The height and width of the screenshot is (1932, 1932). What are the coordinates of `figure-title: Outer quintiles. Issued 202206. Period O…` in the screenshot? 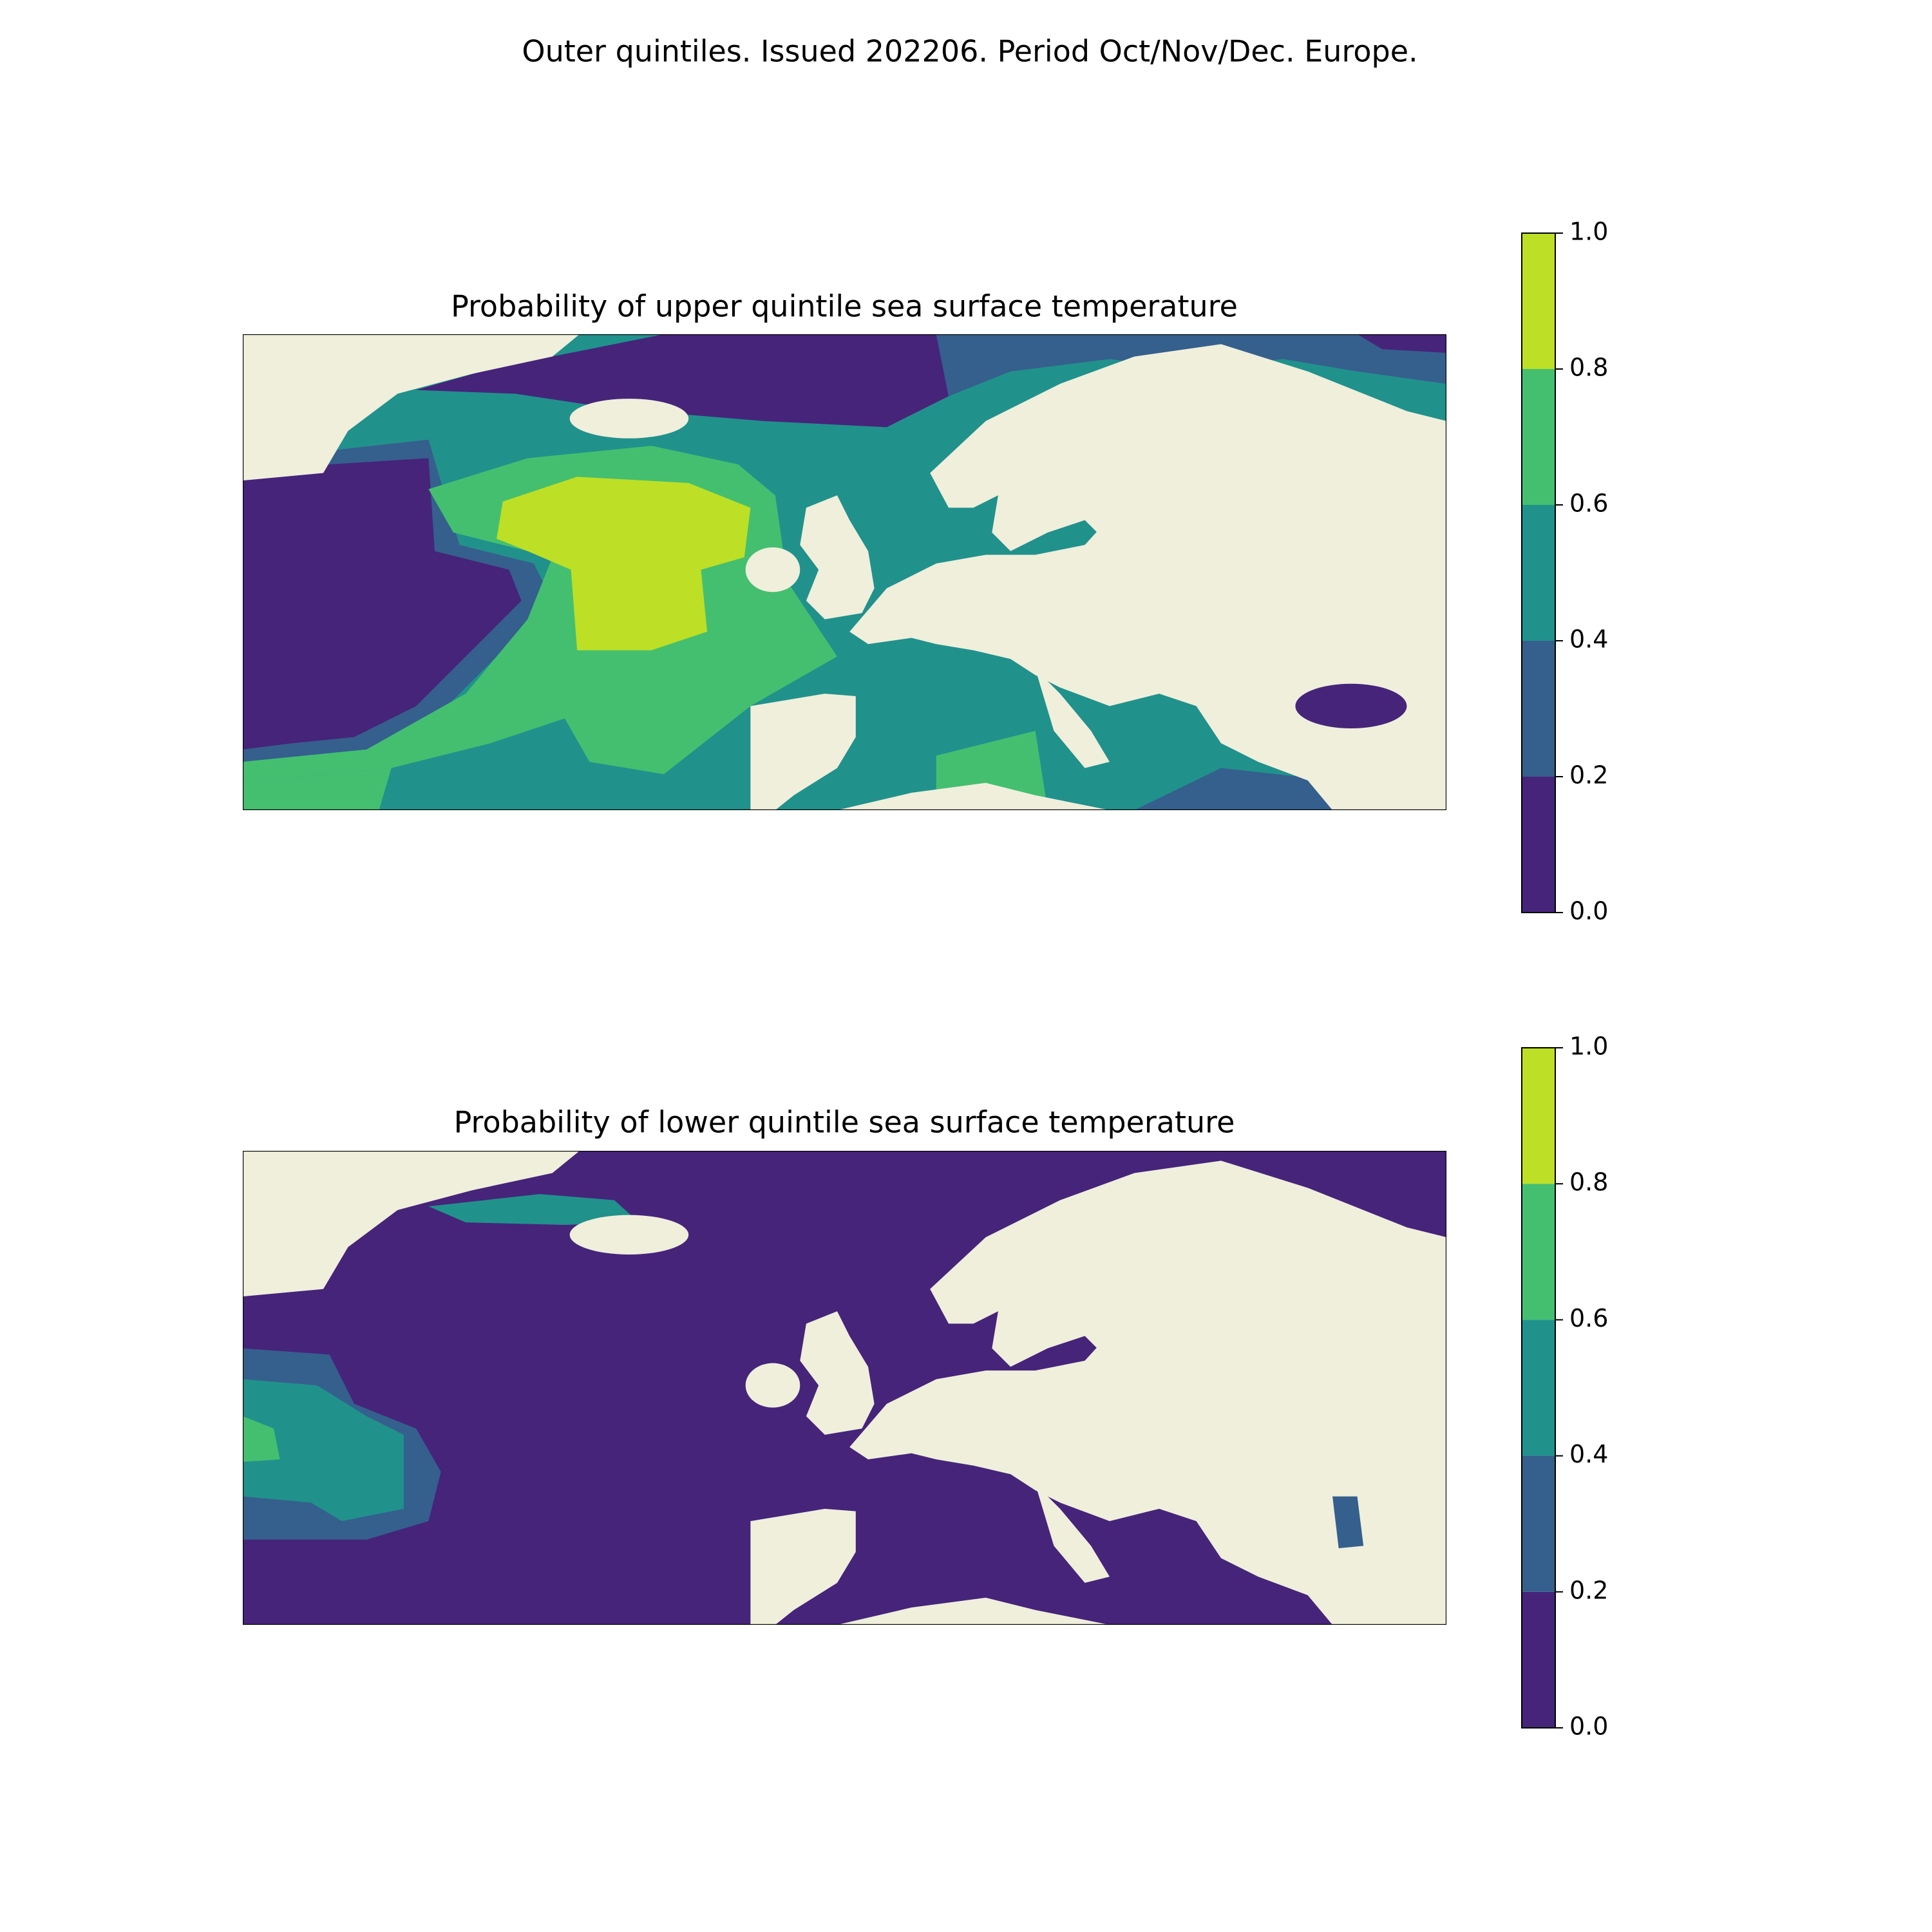 It's located at (970, 52).